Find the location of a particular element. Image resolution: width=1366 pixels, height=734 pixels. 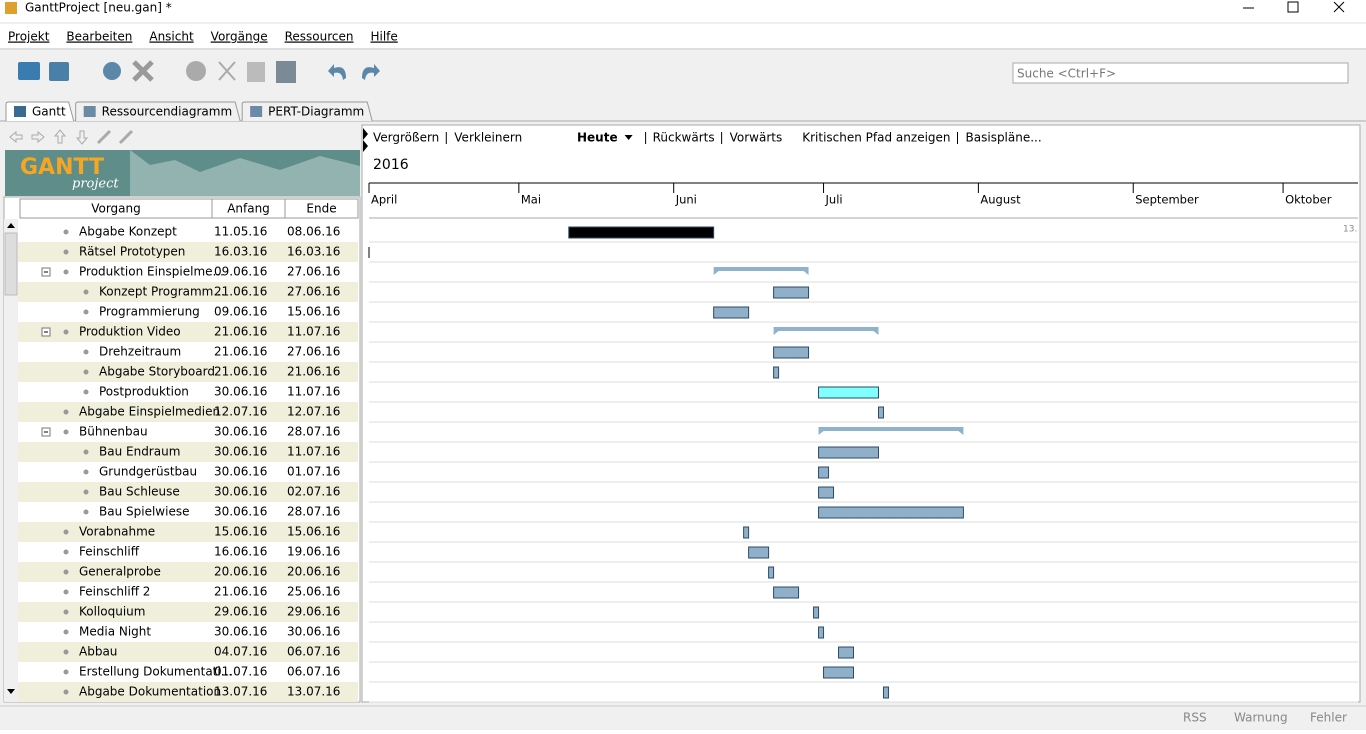

column-header-label: Anfang is located at coordinates (248, 209).